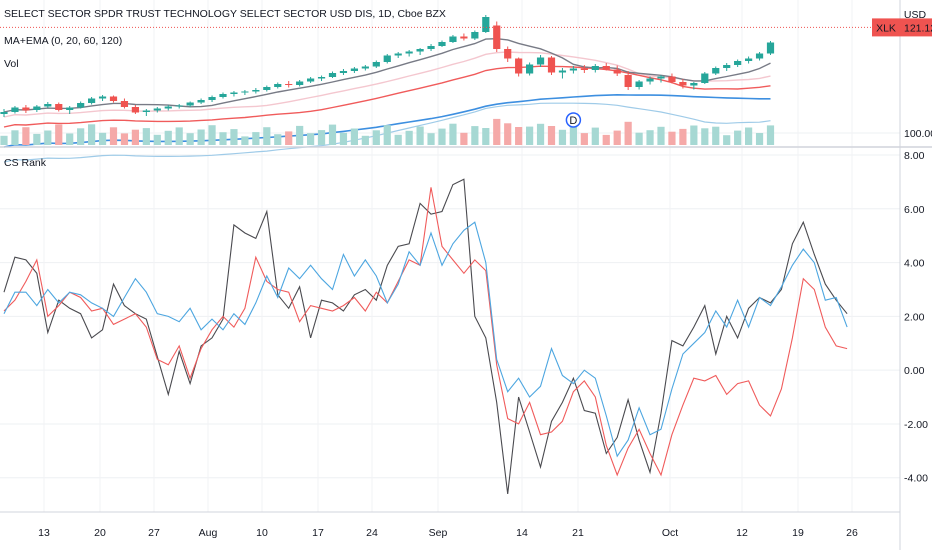 The width and height of the screenshot is (932, 550). I want to click on time-tick-label: 20, so click(100, 533).